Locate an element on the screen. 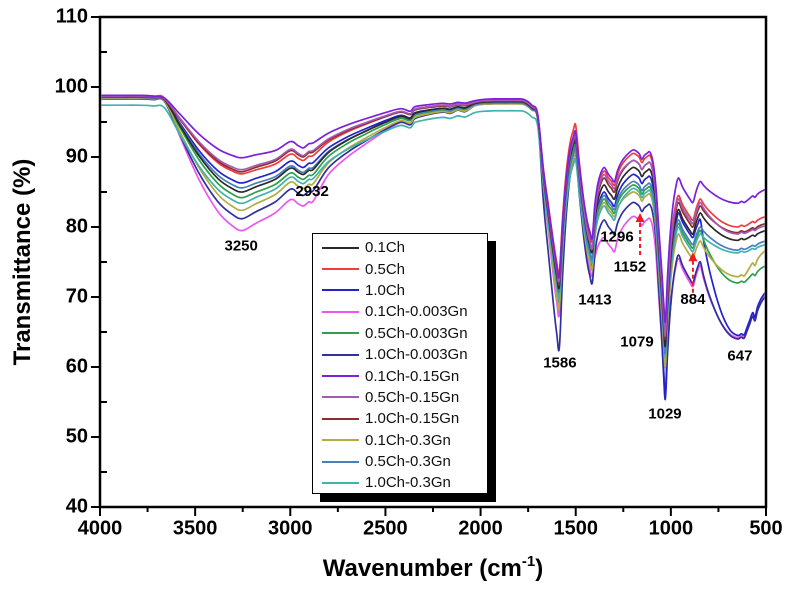 This screenshot has width=786, height=590. legend-item-0.5Ch-0.3Gn: 0.5Ch-0.3Gn is located at coordinates (400, 461).